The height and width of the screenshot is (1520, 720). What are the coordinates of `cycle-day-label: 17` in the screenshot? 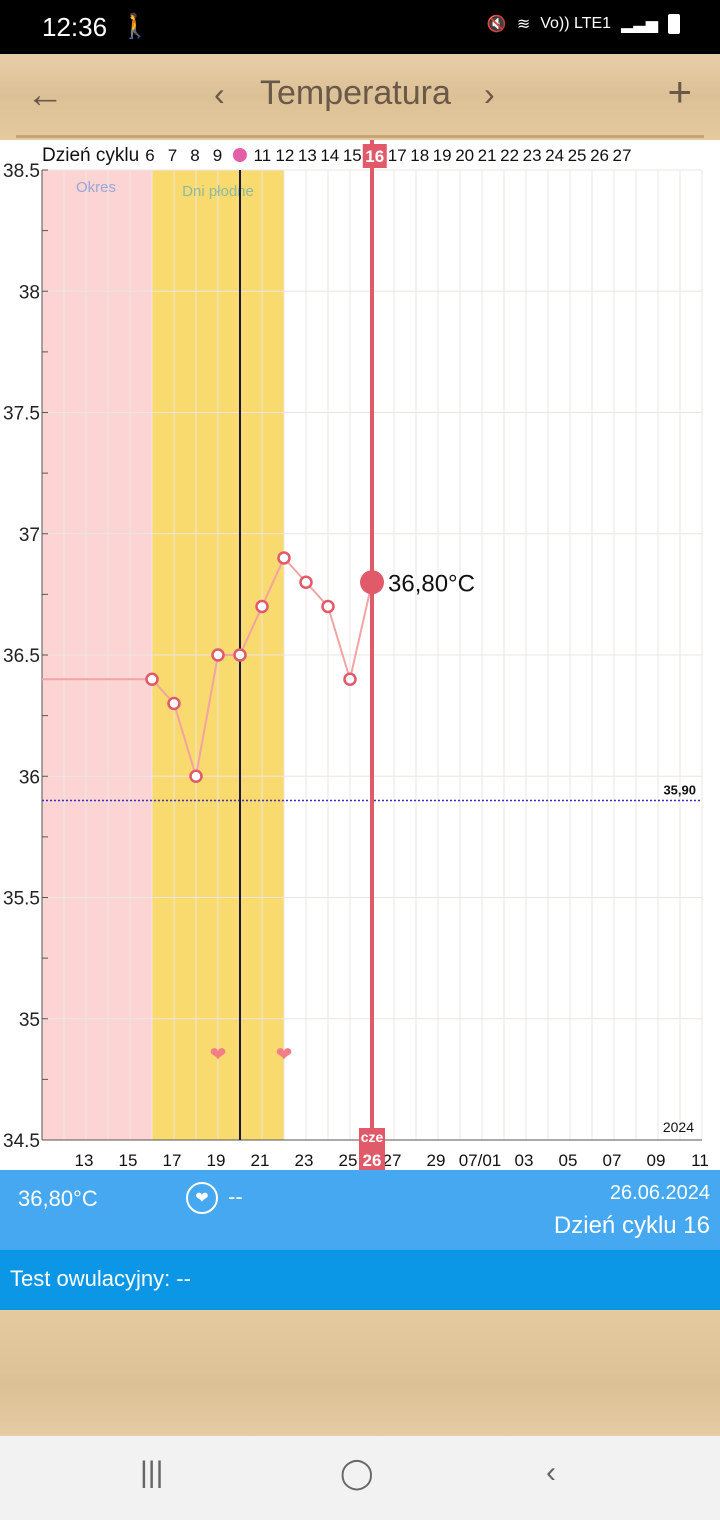 It's located at (397, 155).